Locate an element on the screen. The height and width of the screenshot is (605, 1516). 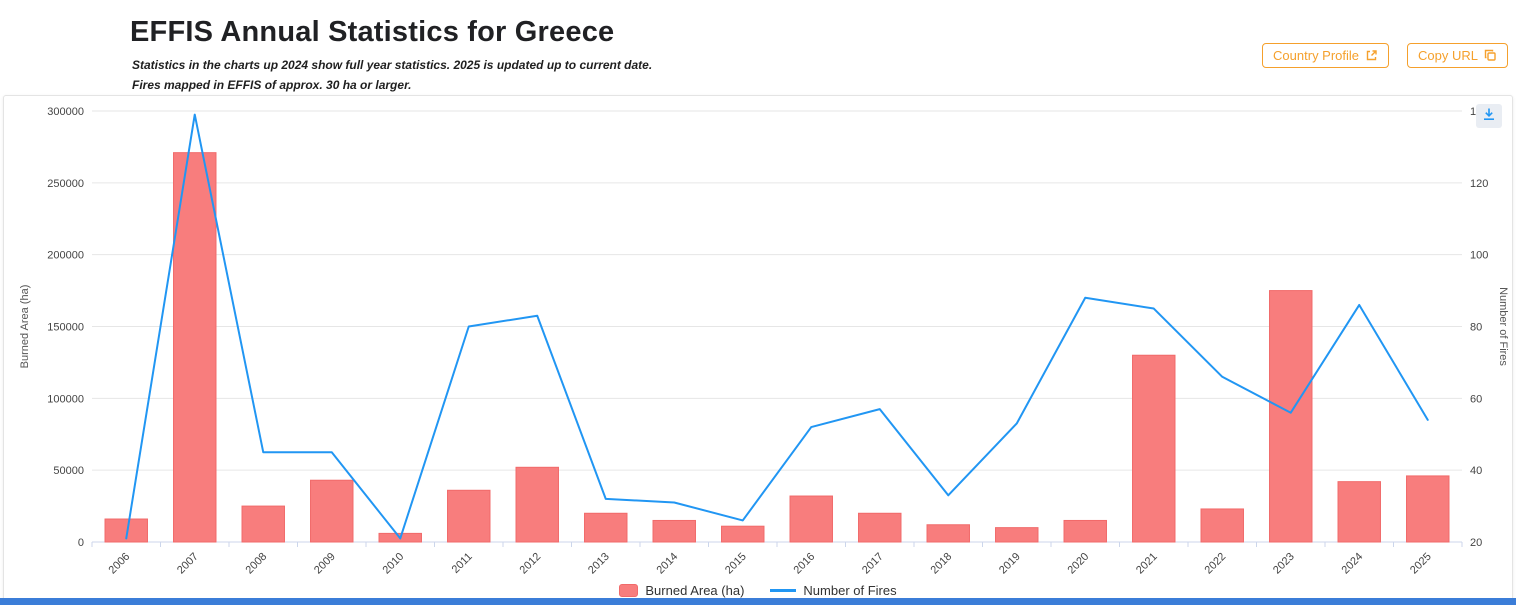
svg-text: 2015 is located at coordinates (736, 564).